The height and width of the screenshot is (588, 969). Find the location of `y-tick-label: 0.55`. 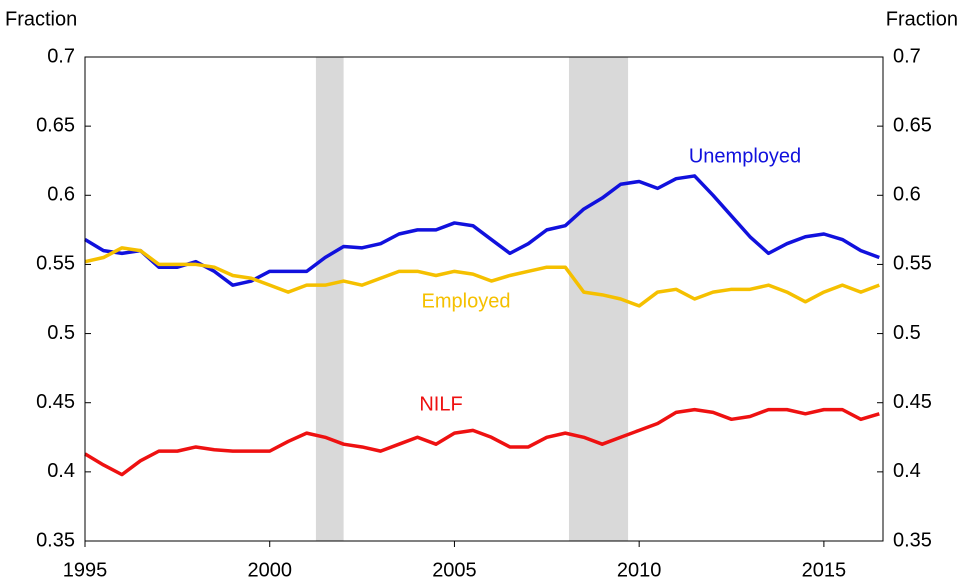

y-tick-label: 0.55 is located at coordinates (55, 264).